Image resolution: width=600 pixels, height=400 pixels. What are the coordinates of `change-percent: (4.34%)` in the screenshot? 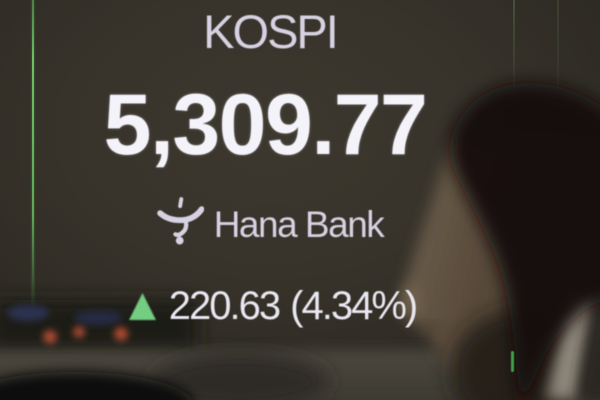 It's located at (354, 306).